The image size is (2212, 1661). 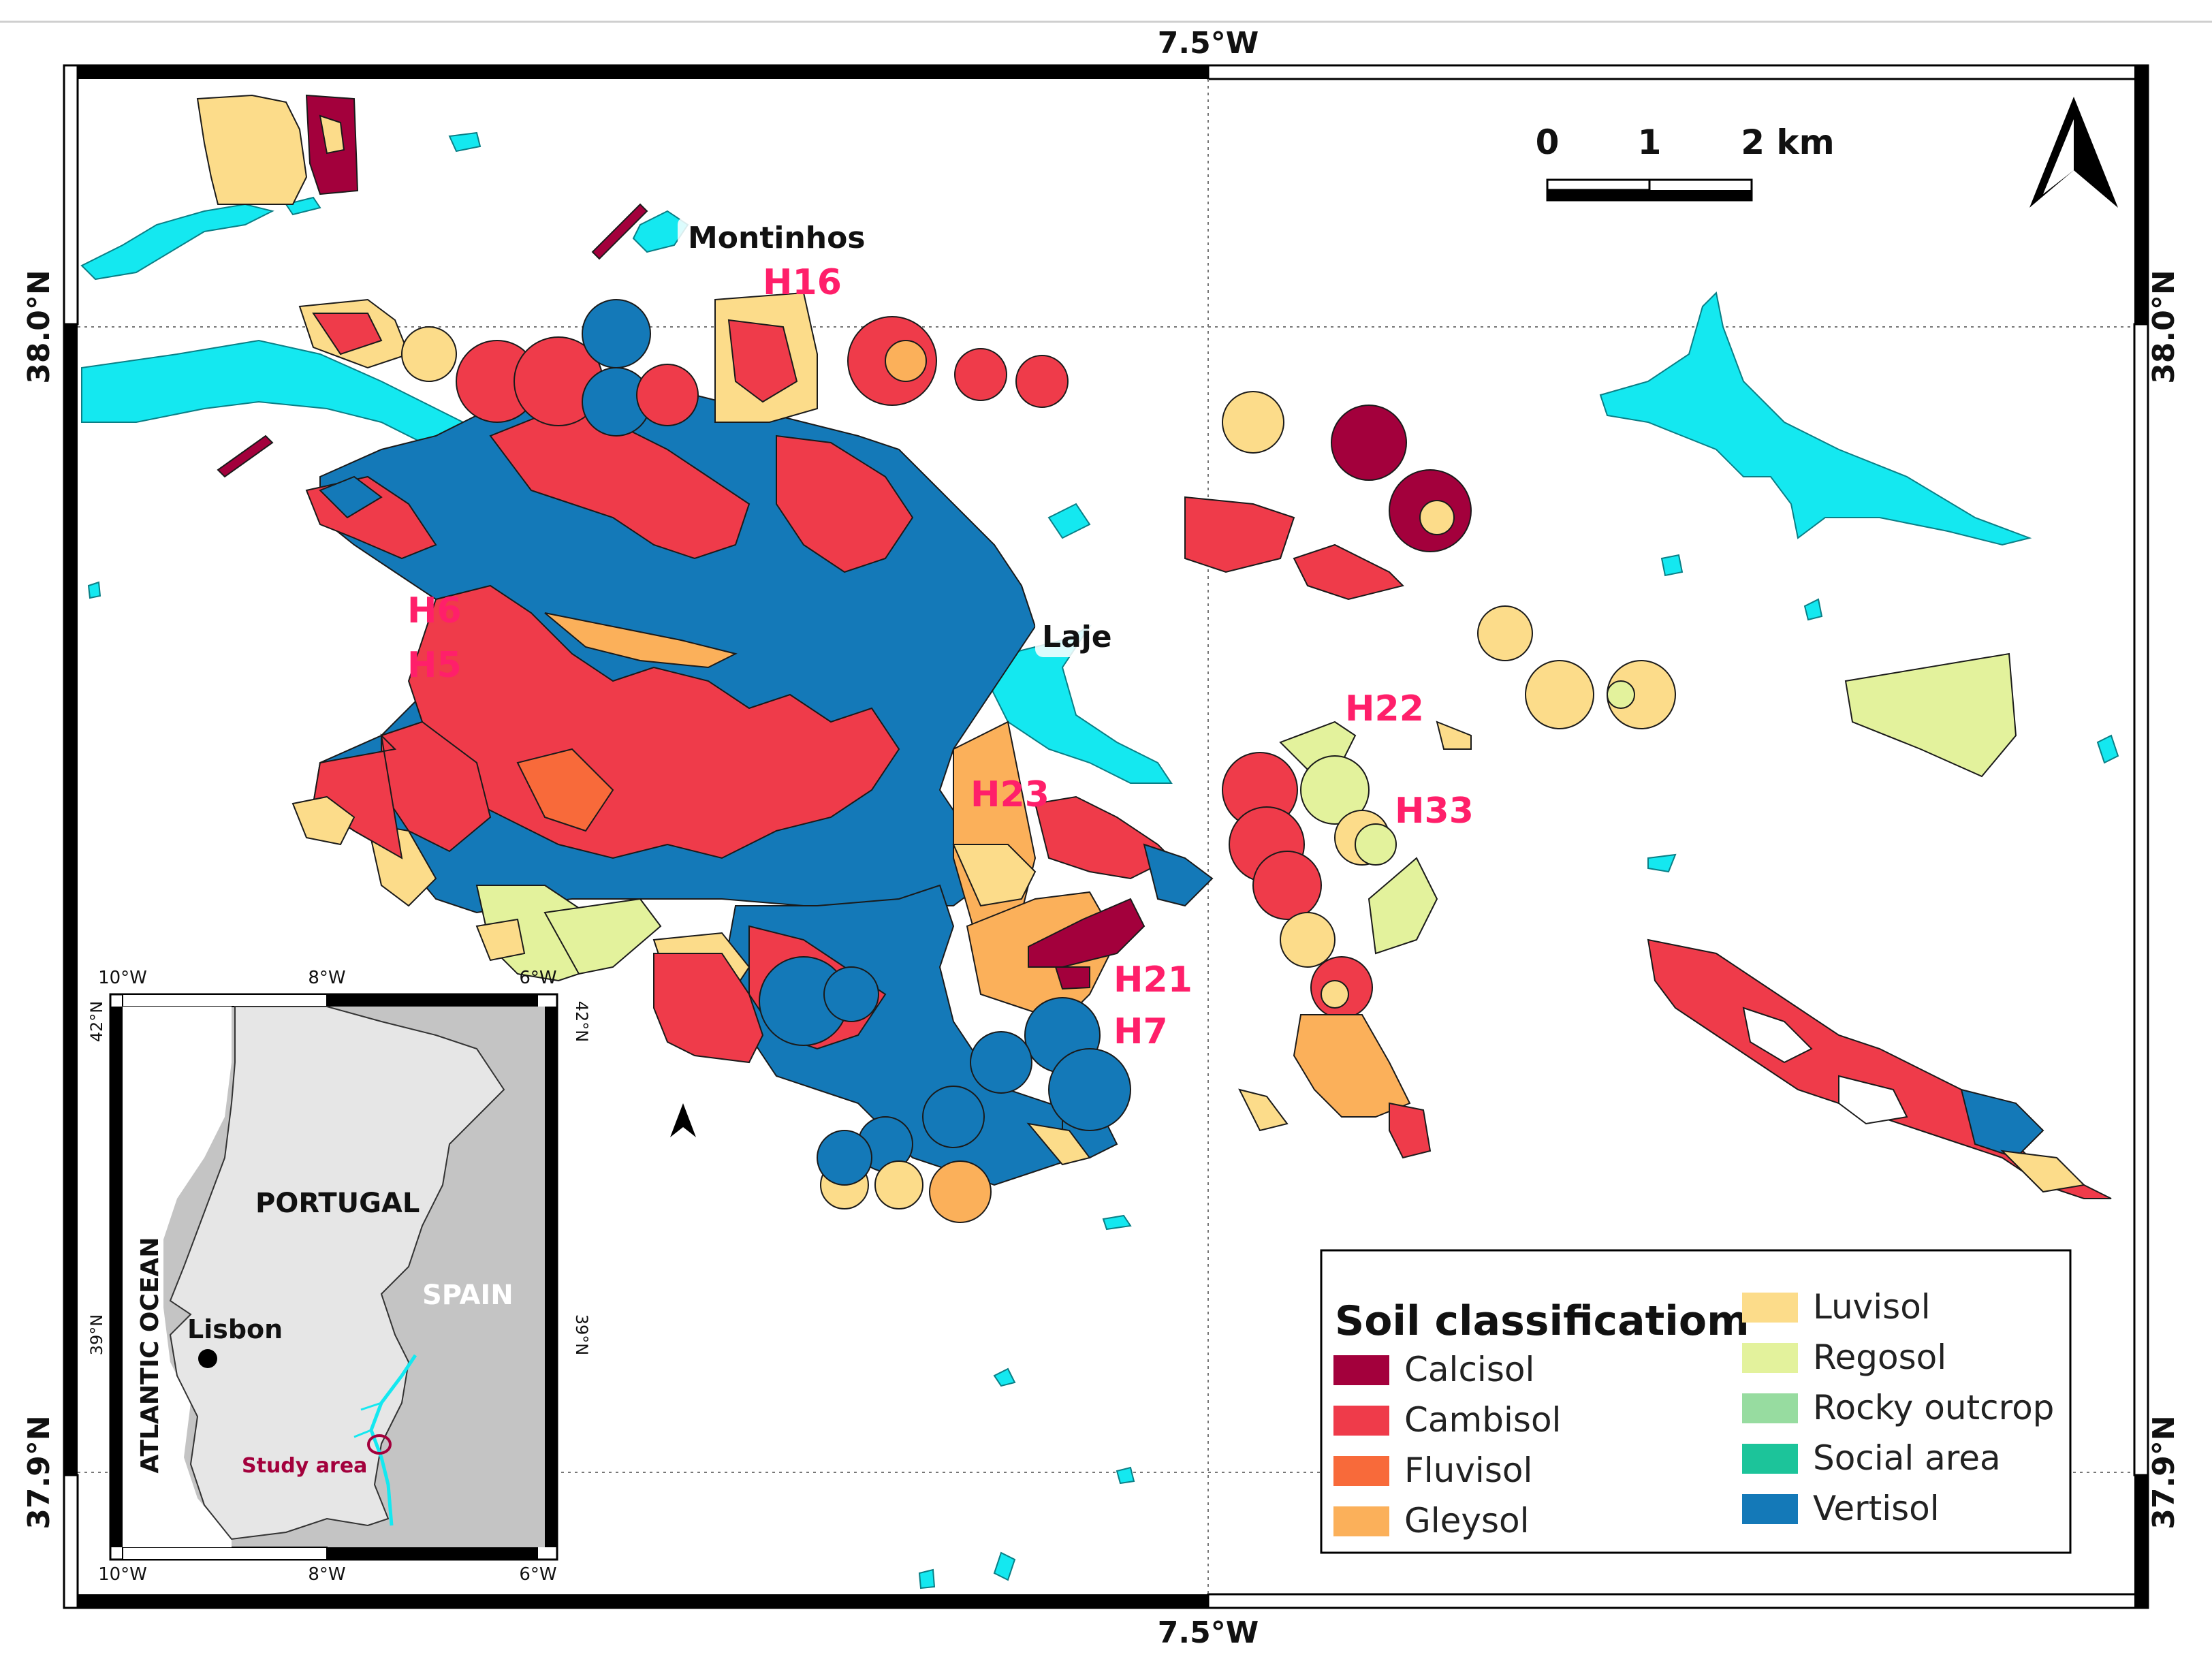 What do you see at coordinates (207, 1358) in the screenshot?
I see `lisbon-marker` at bounding box center [207, 1358].